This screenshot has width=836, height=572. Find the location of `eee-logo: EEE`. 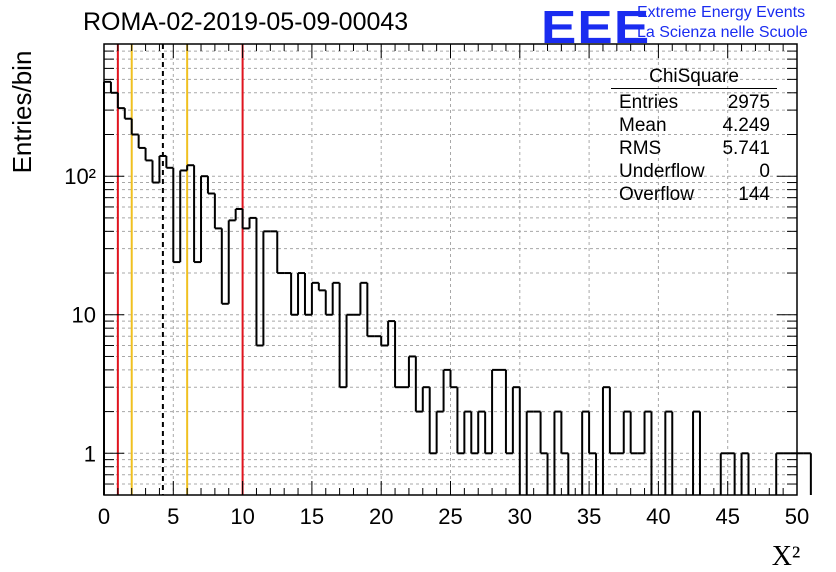

eee-logo: EEE is located at coordinates (596, 27).